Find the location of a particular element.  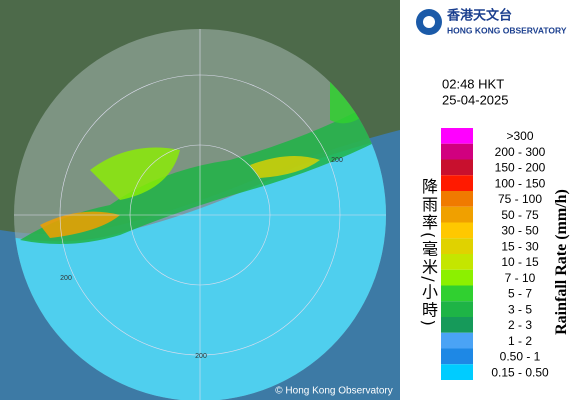

legend-label: 30 - 50 is located at coordinates (520, 231).